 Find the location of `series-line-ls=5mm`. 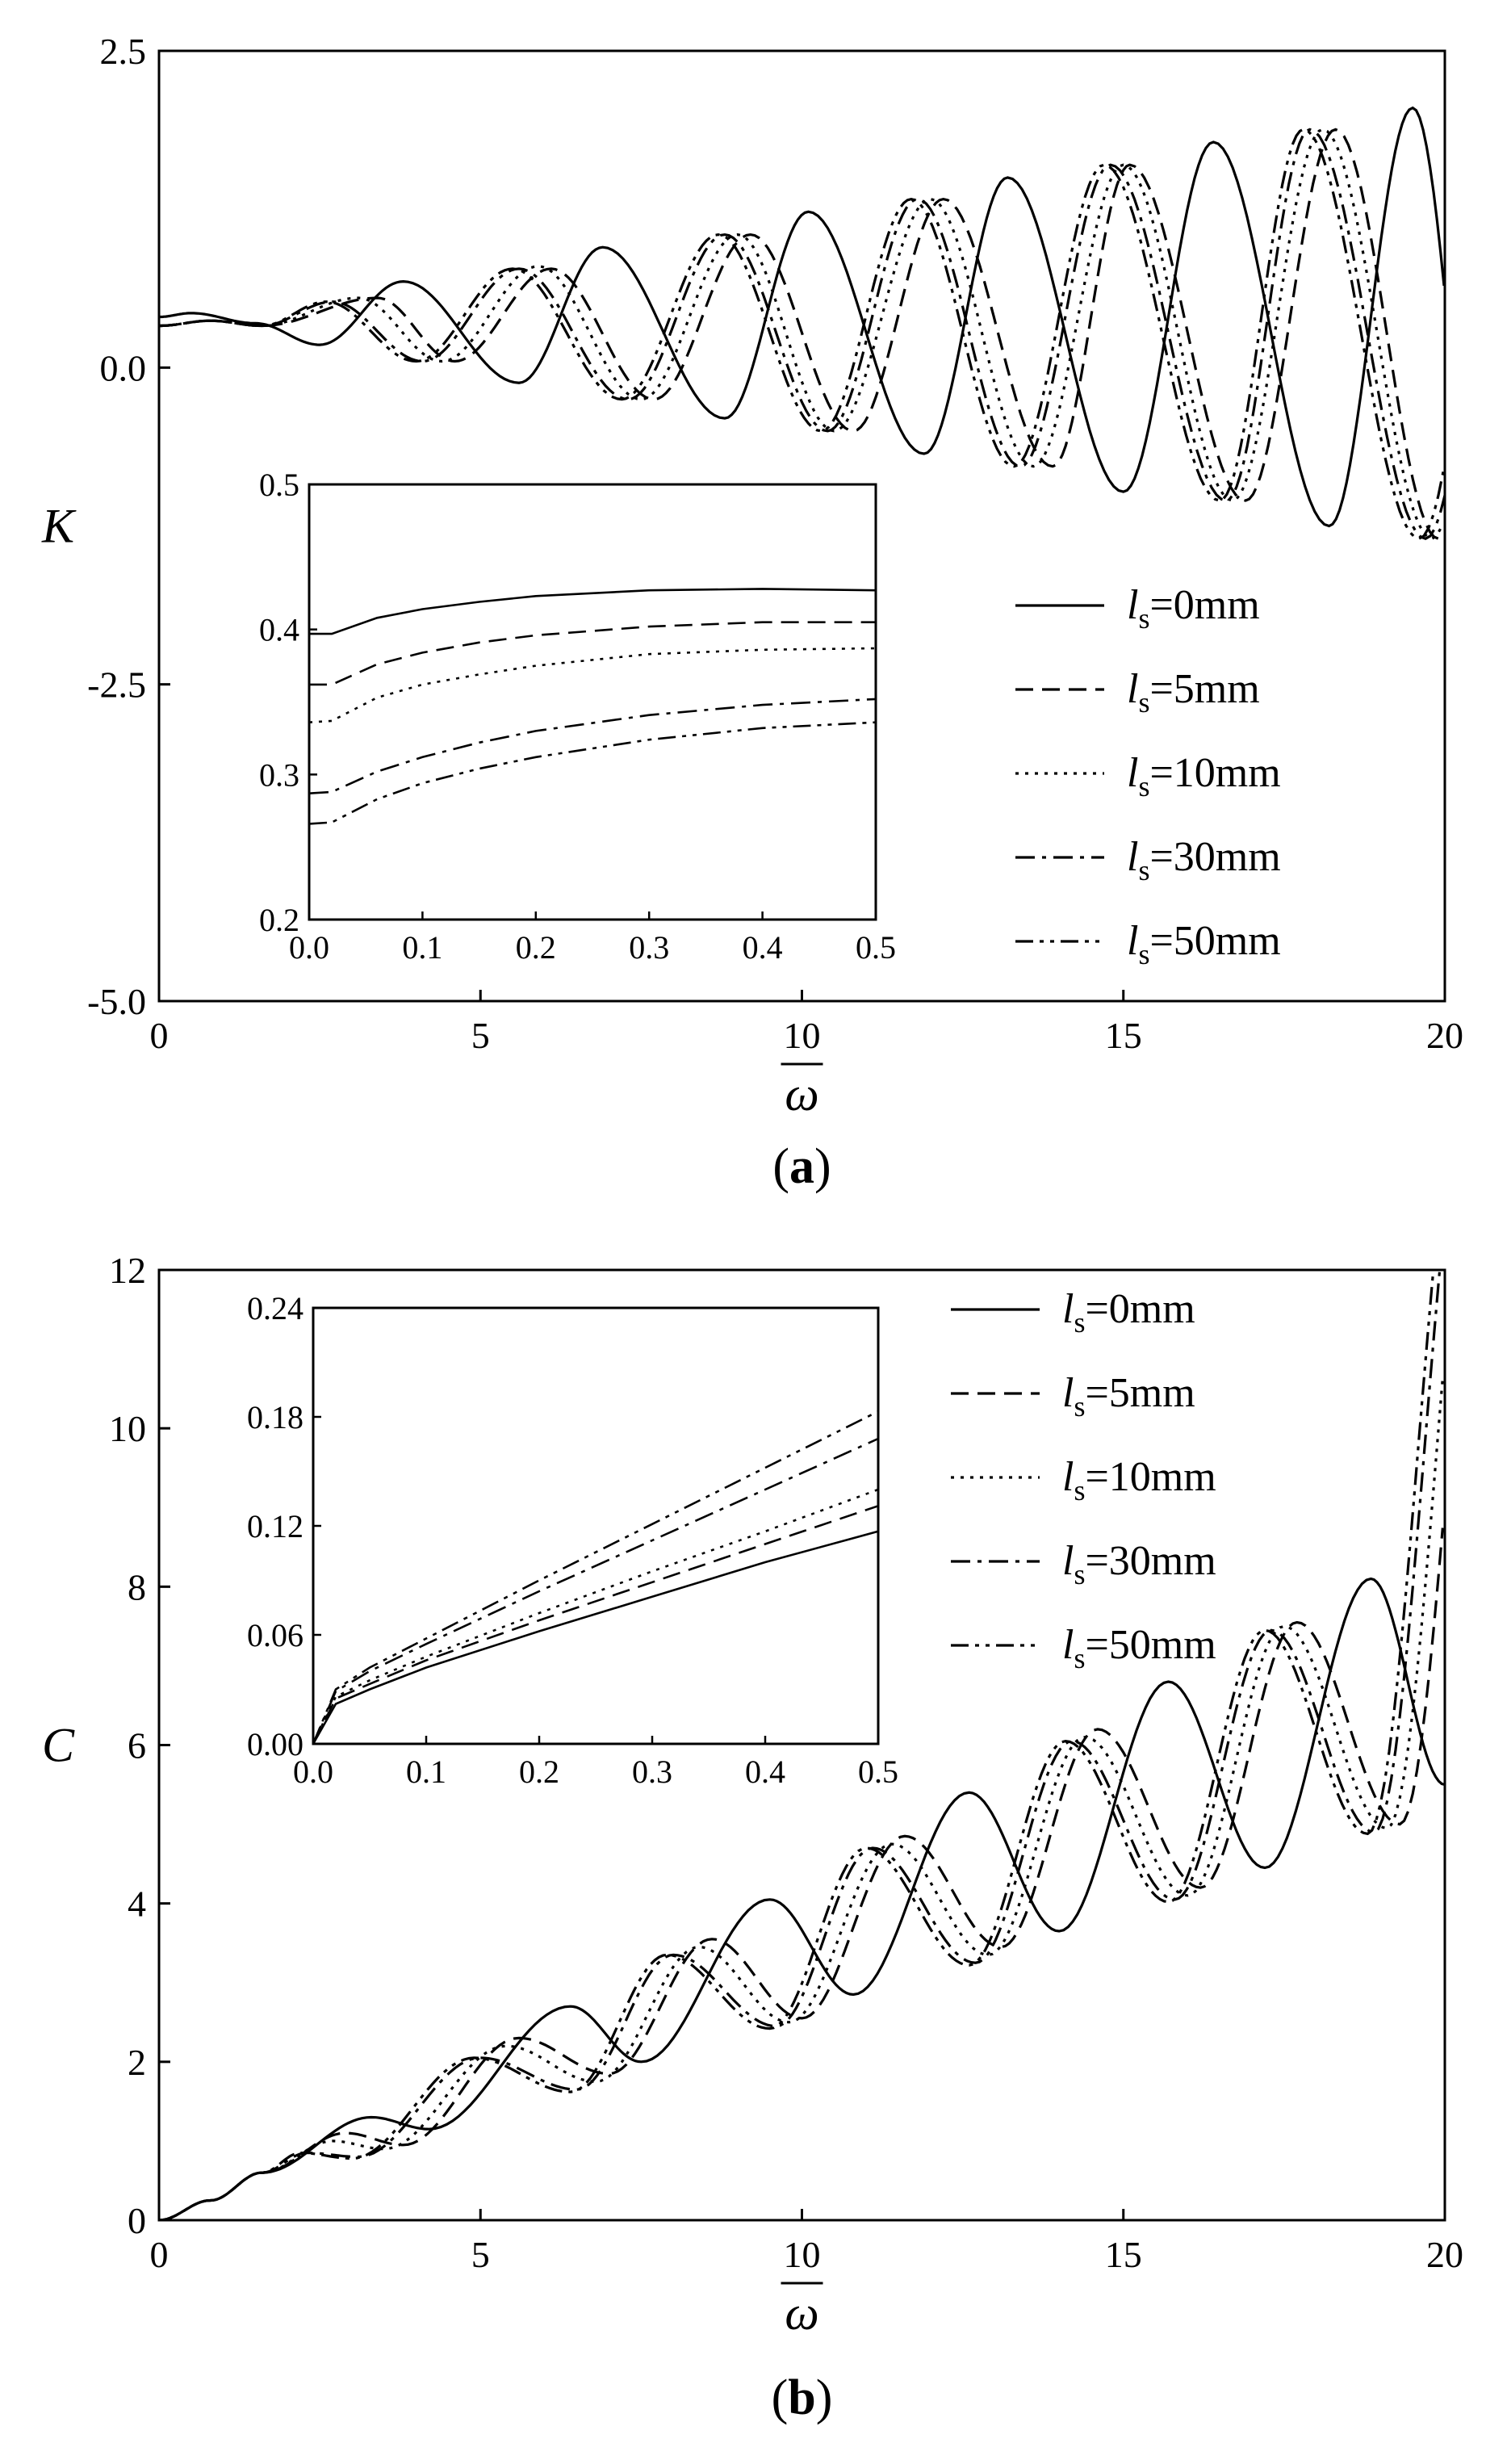

series-line-ls=5mm is located at coordinates (801, 334).